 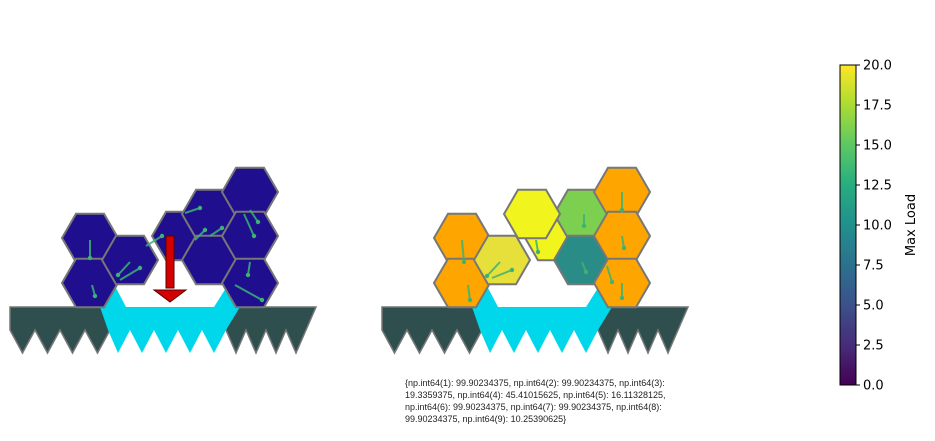 What do you see at coordinates (170, 262) in the screenshot?
I see `load-arrow-shaft` at bounding box center [170, 262].